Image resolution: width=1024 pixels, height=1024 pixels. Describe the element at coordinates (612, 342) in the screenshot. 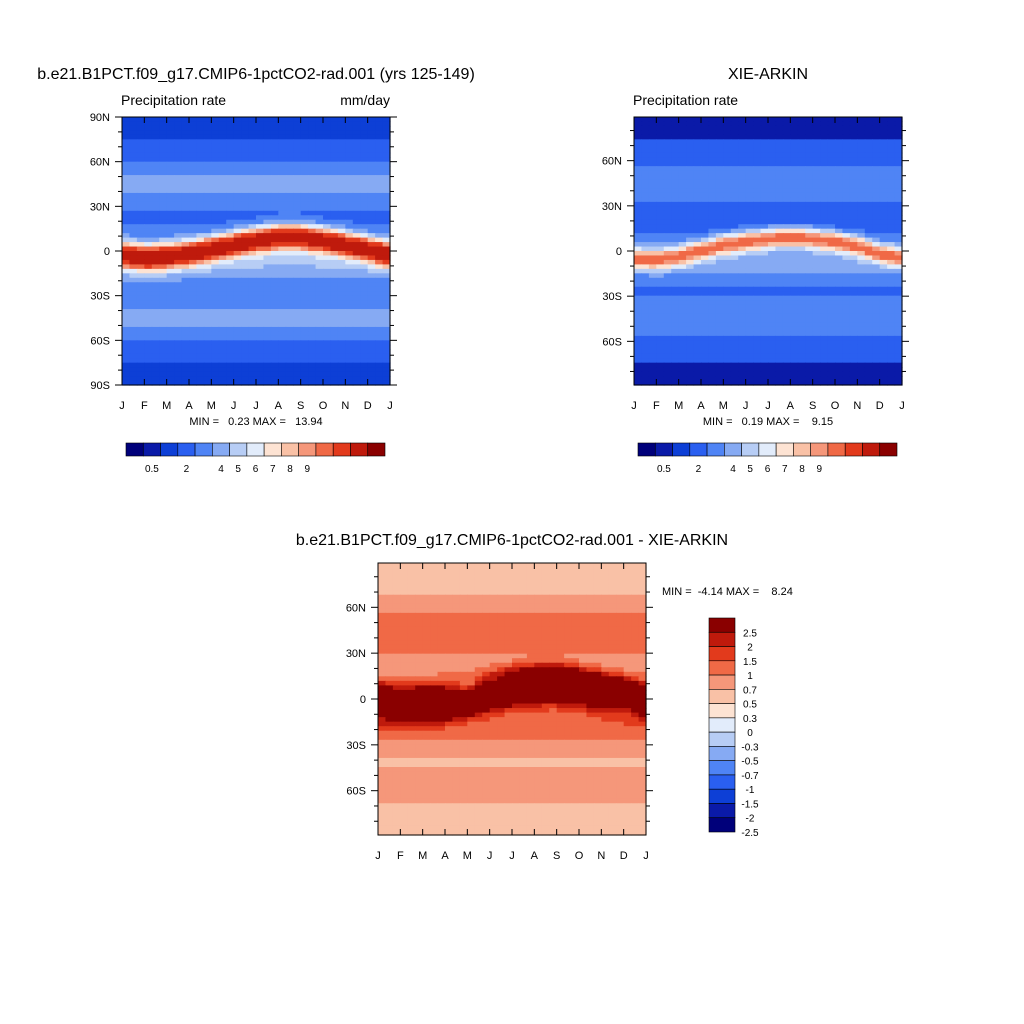

I see `y-tick-label: 60S` at that location.